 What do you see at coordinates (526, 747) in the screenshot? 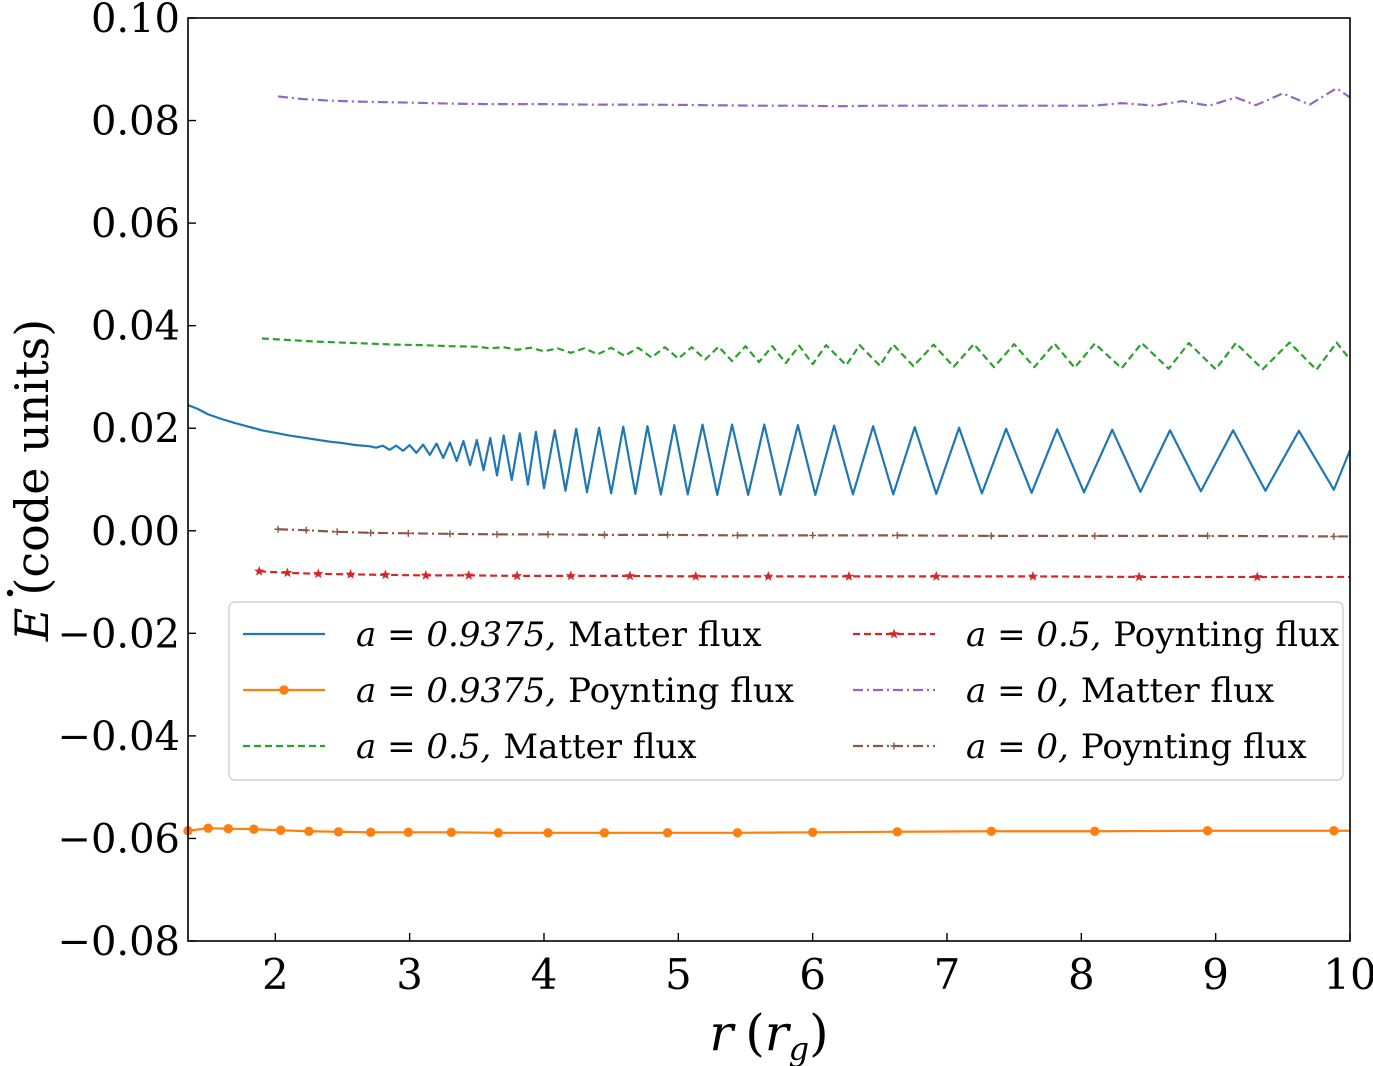
I see `legend-label: a = 0.5, Matter flux` at bounding box center [526, 747].